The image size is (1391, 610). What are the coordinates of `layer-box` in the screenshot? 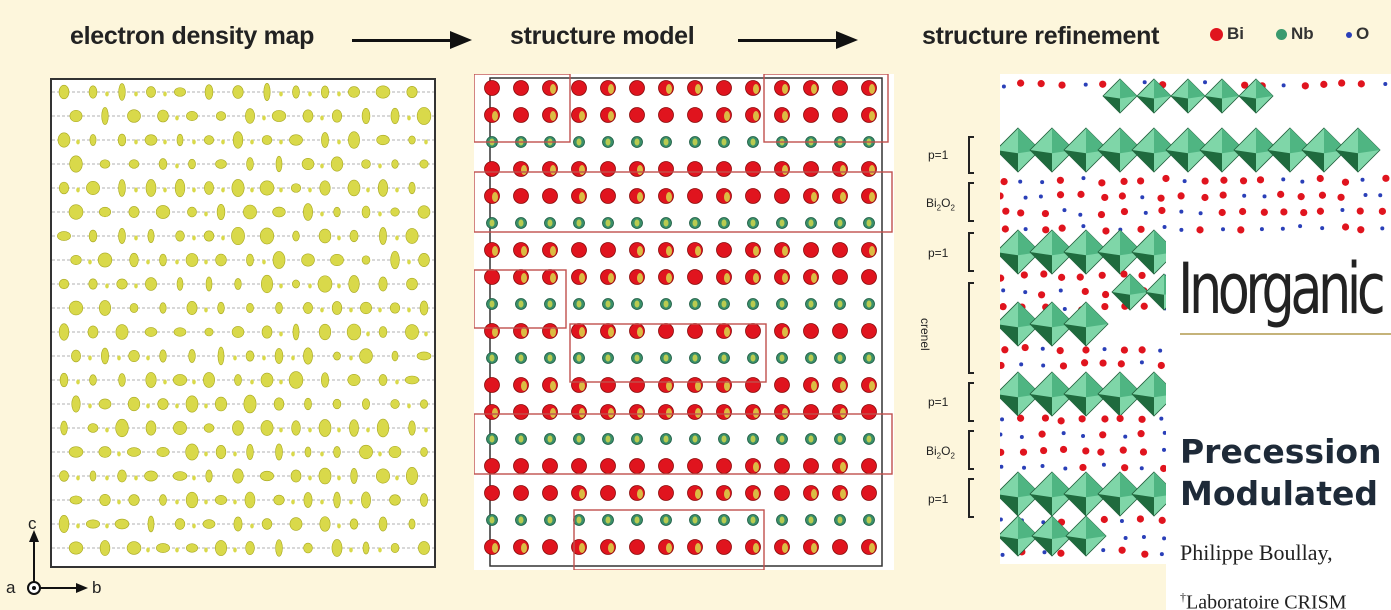 It's located at (668, 353).